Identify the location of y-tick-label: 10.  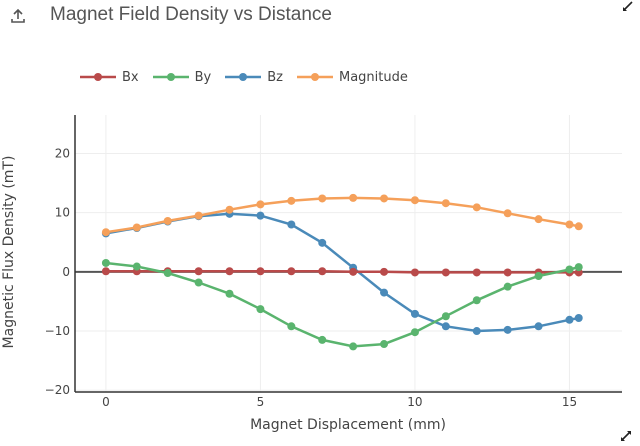
(62, 213).